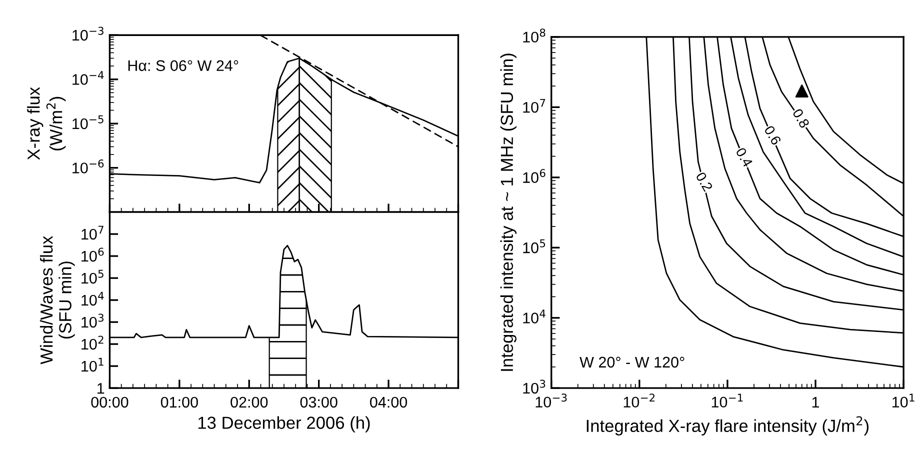  What do you see at coordinates (508, 212) in the screenshot?
I see `y-axis-title: Integrated intensity at ~ 1 MHz (SFU min)` at bounding box center [508, 212].